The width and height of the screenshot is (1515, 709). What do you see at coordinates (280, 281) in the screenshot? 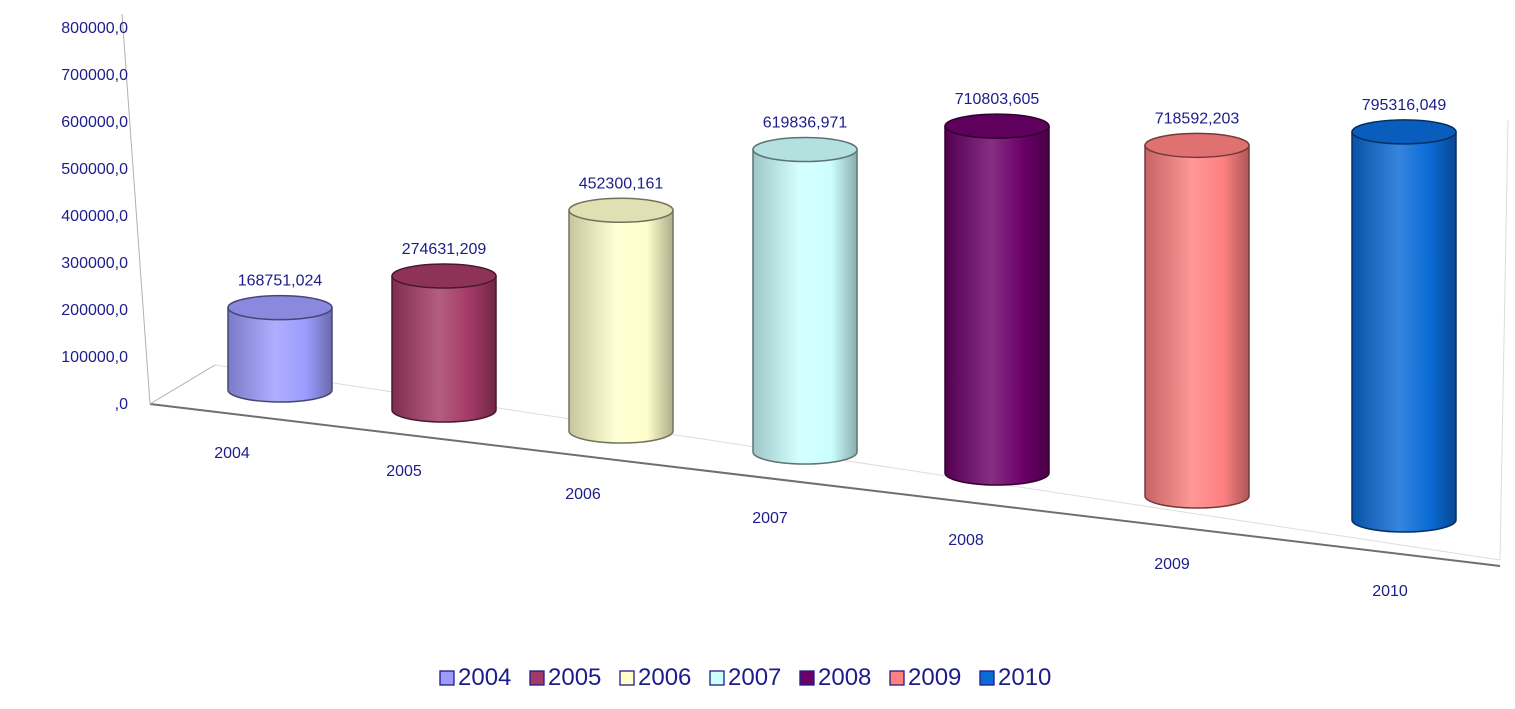
I see `data-label: 168751,024` at bounding box center [280, 281].